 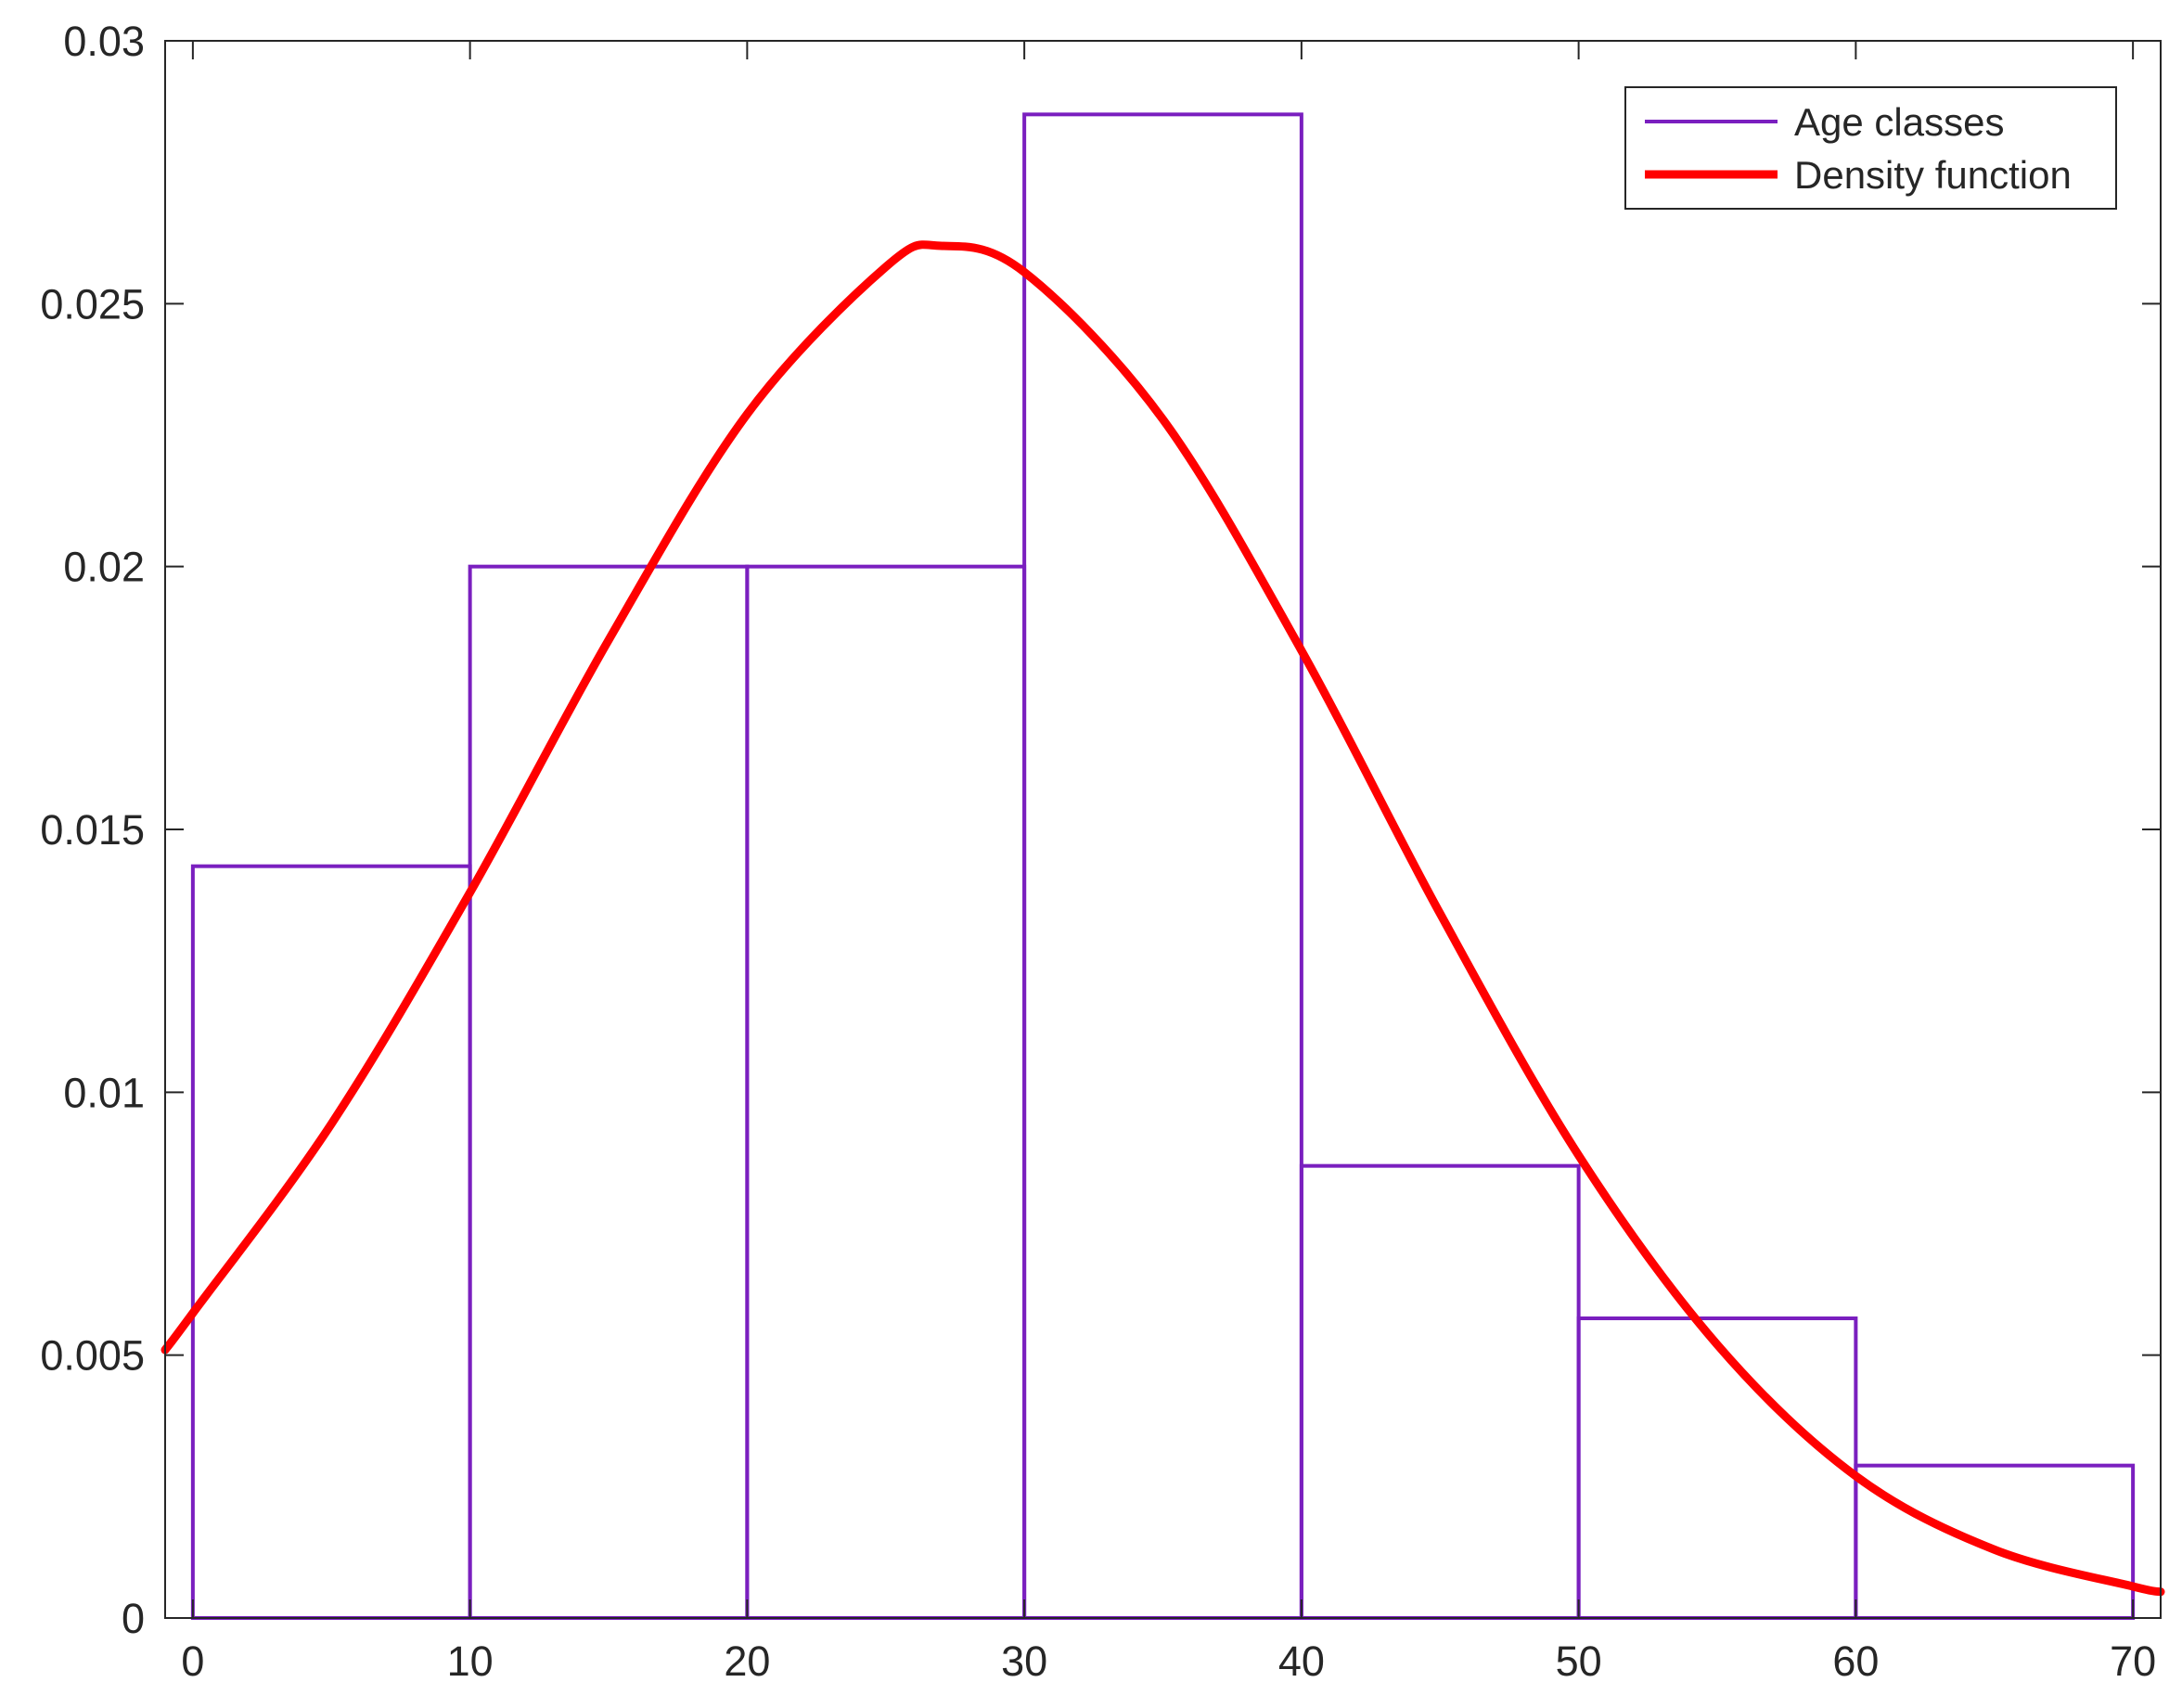 What do you see at coordinates (192, 1661) in the screenshot?
I see `x-tick-label: 0` at bounding box center [192, 1661].